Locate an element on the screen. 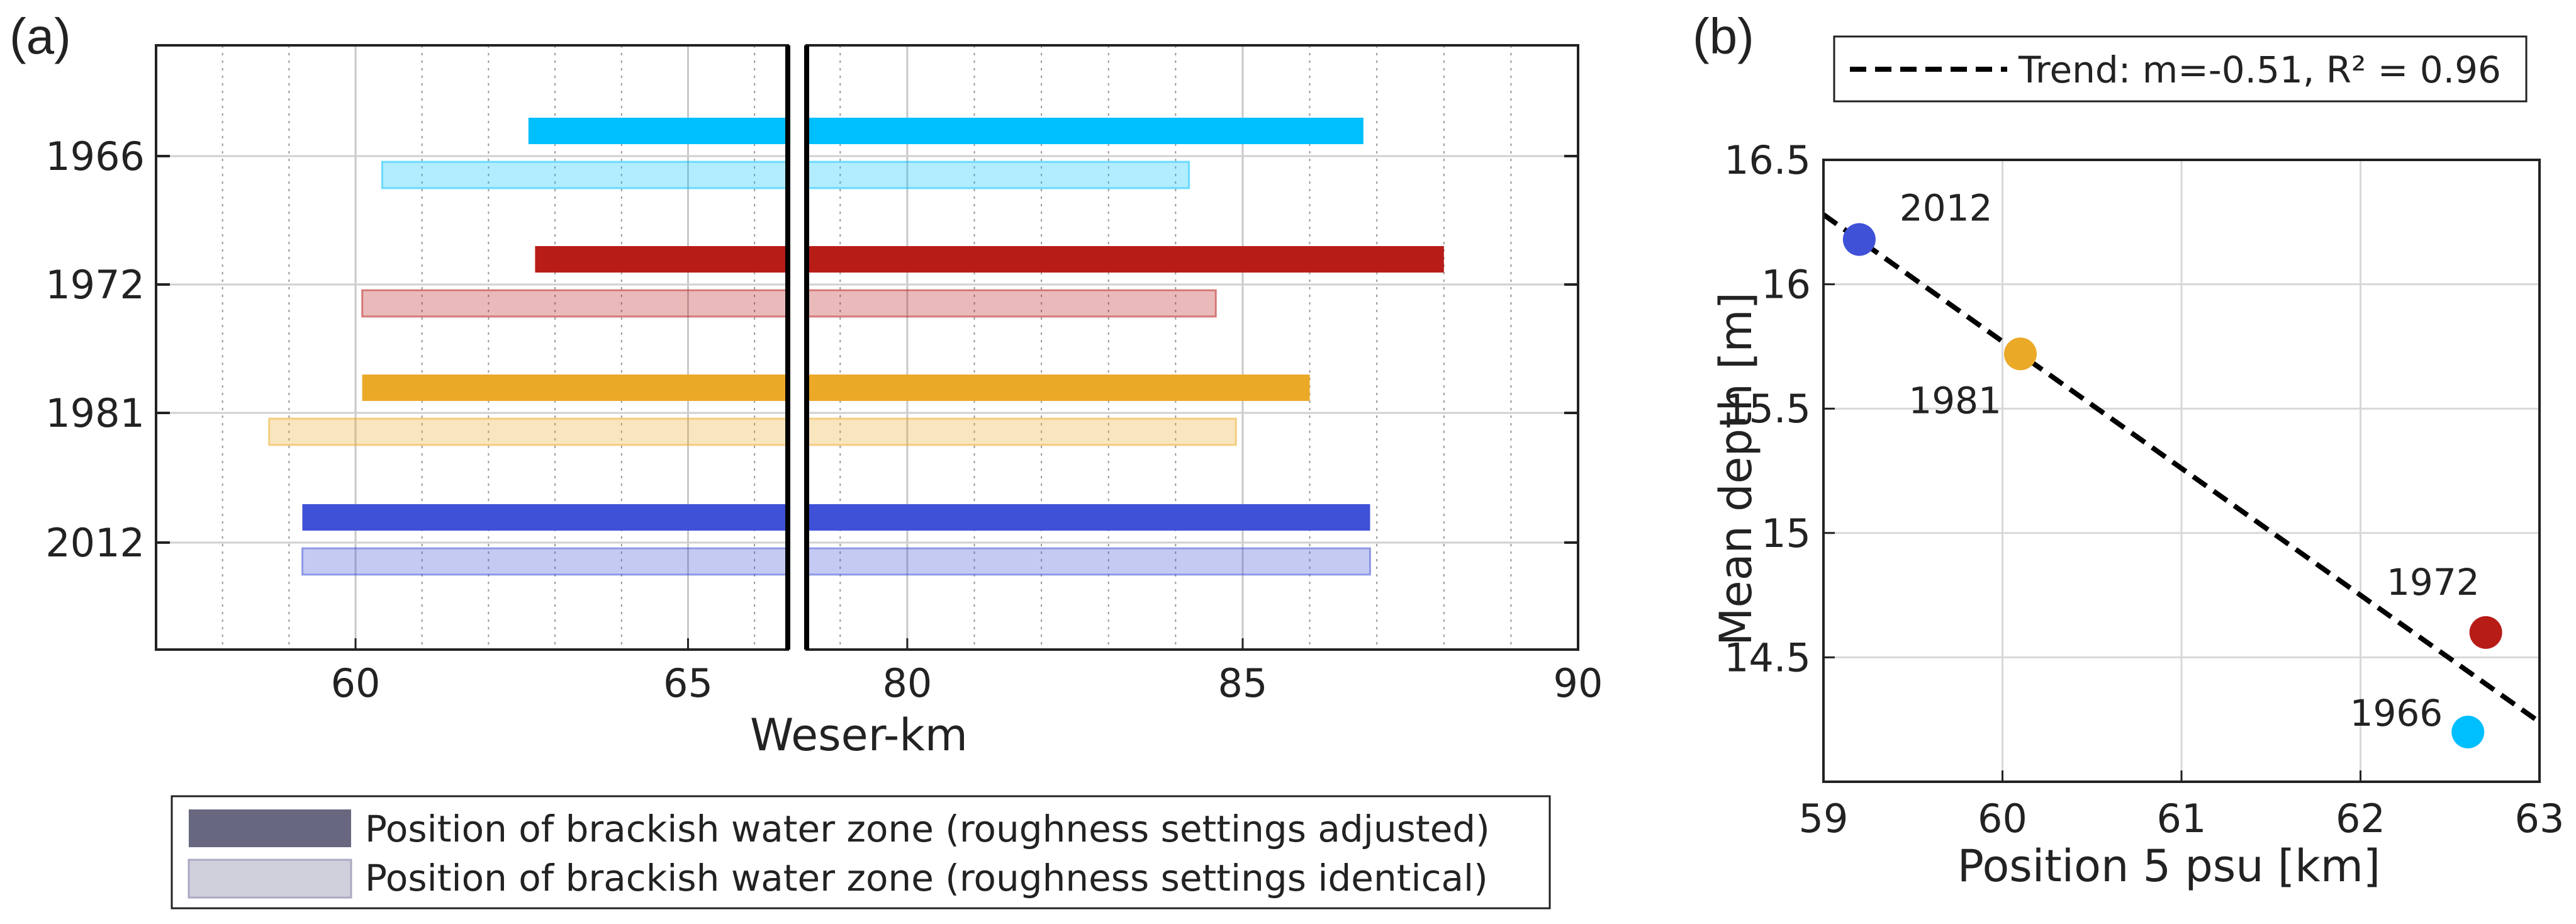  legend-frame is located at coordinates (861, 852).